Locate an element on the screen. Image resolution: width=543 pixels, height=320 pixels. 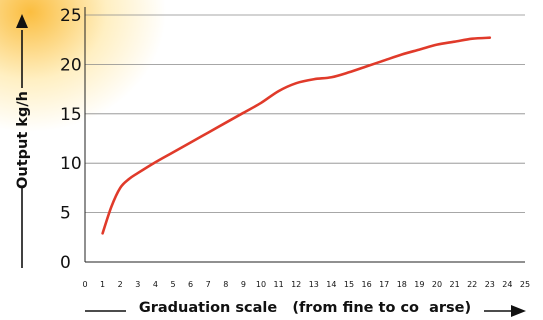
x-tick-label: 25 is located at coordinates (525, 284).